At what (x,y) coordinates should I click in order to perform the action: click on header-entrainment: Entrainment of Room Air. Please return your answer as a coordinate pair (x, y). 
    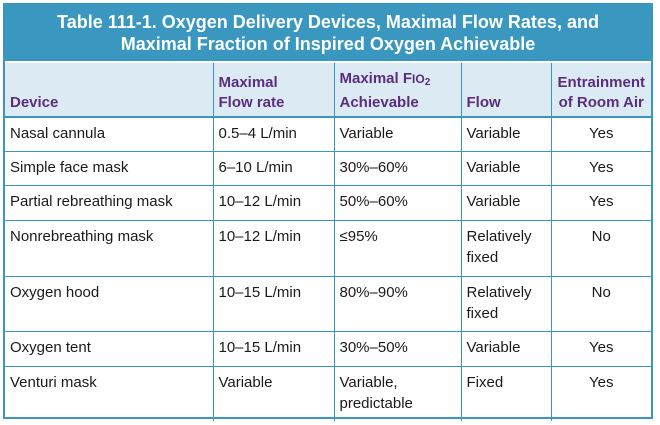
    Looking at the image, I should click on (601, 90).